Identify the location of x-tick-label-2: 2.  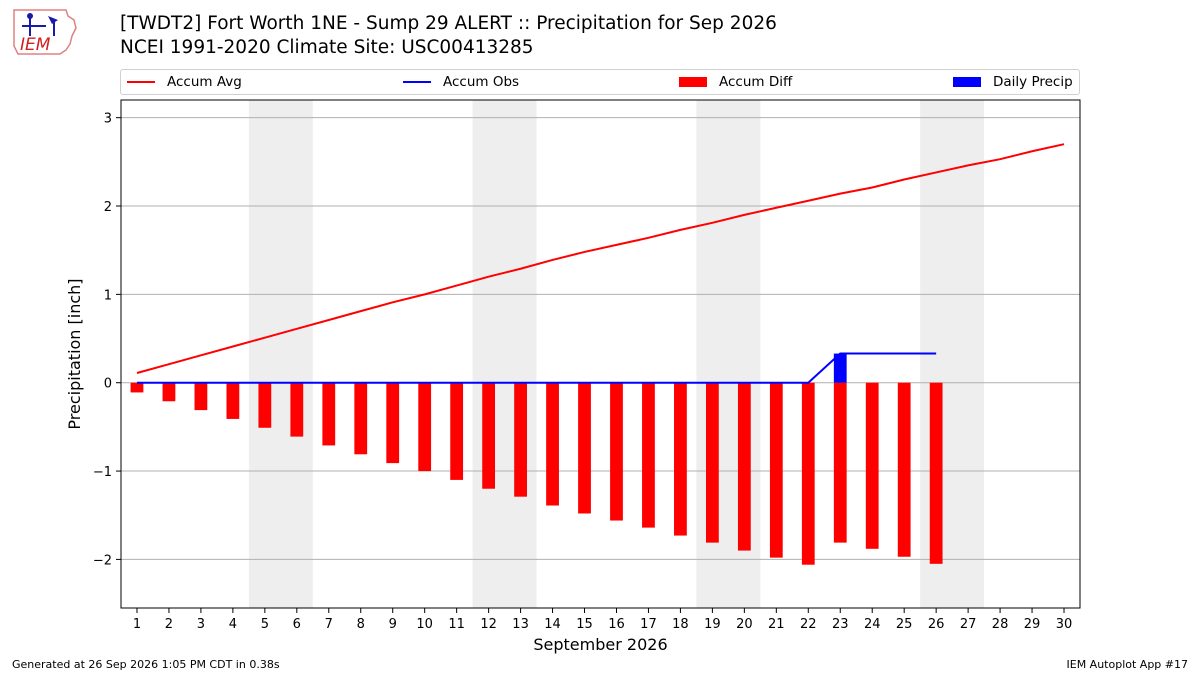
(169, 624).